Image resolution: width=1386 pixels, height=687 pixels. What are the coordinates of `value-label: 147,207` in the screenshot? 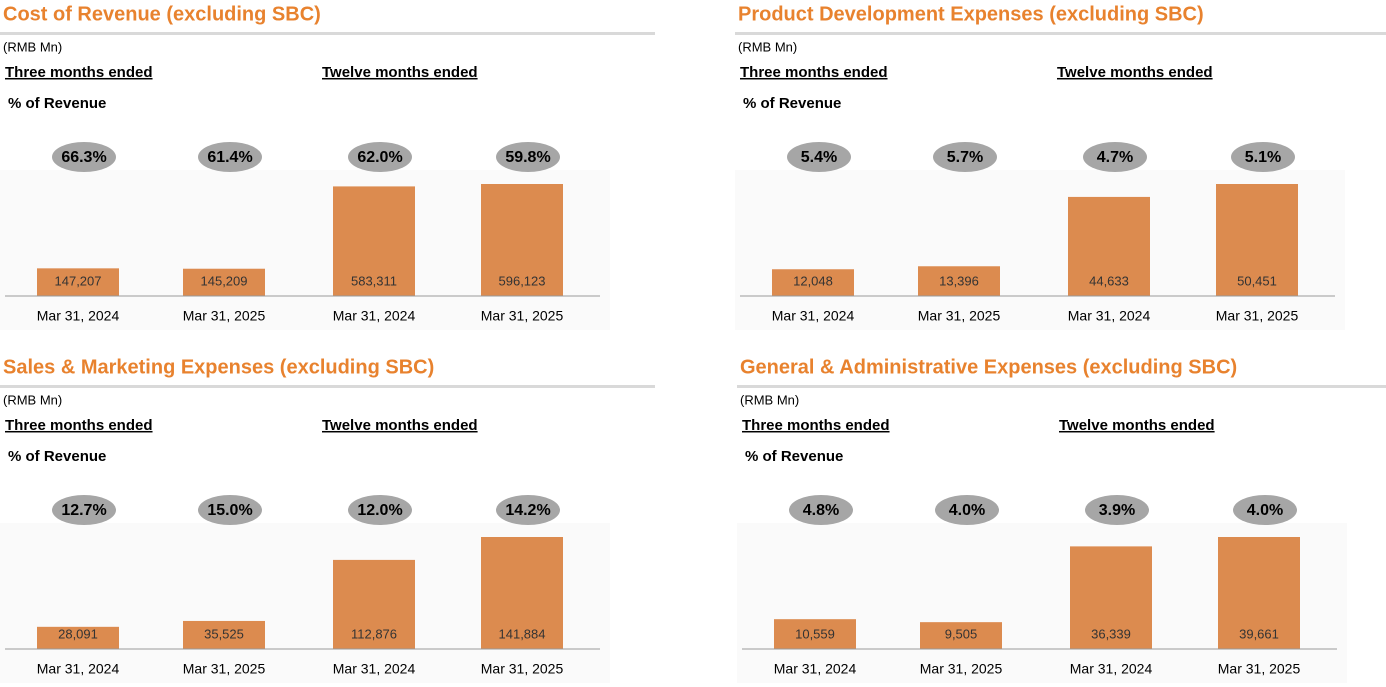 It's located at (78, 280).